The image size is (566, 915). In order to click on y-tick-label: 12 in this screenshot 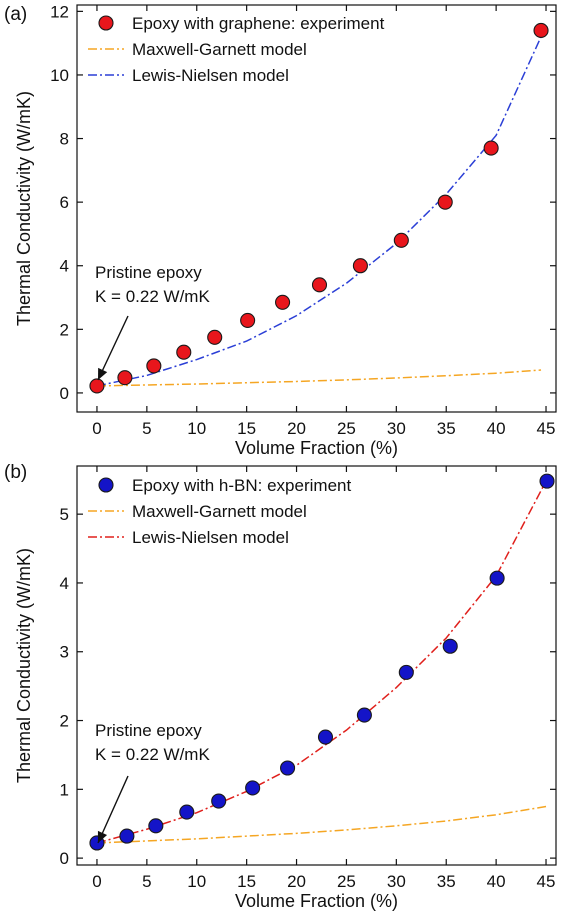, I will do `click(59, 11)`.